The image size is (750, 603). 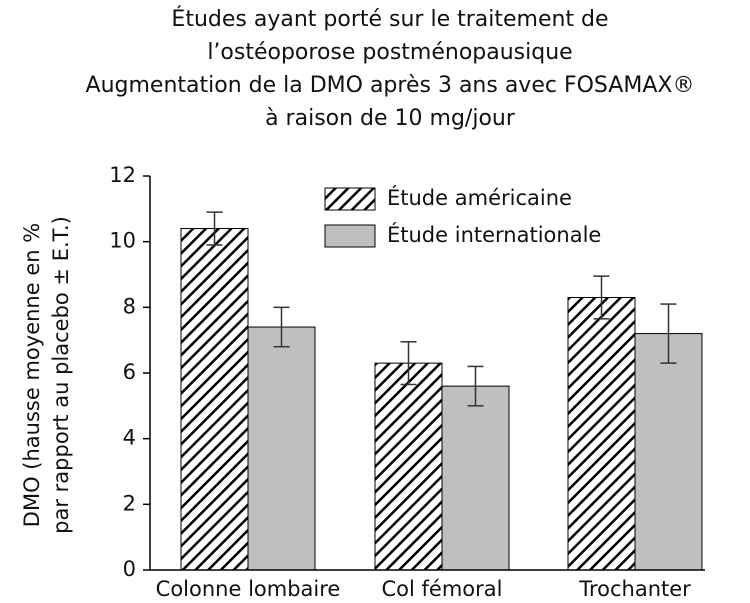 I want to click on y-tick-label: 12, so click(x=122, y=175).